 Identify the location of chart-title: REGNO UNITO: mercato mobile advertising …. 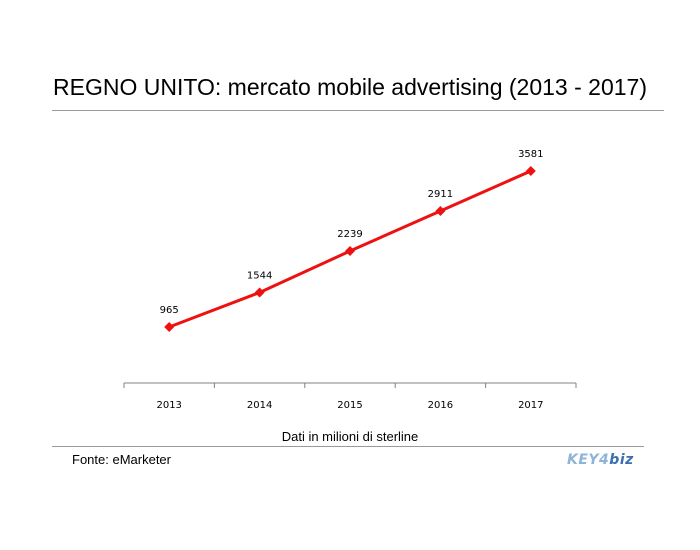
(350, 87).